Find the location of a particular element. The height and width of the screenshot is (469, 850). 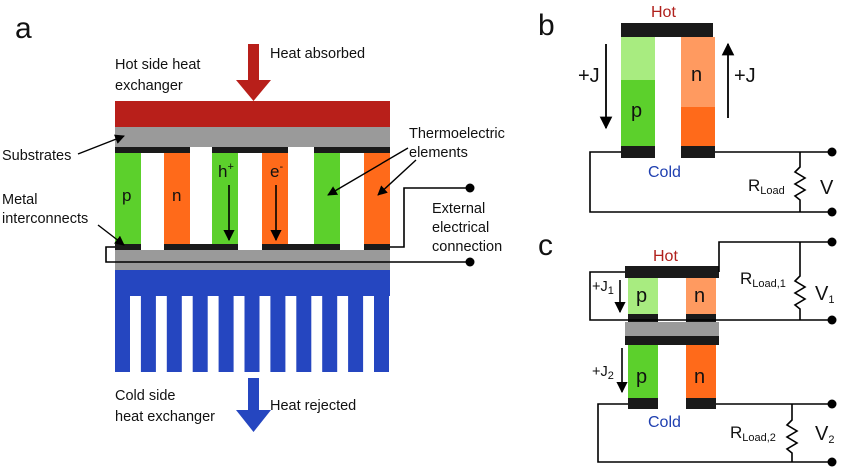

hot-heat-exchanger is located at coordinates (252, 114).